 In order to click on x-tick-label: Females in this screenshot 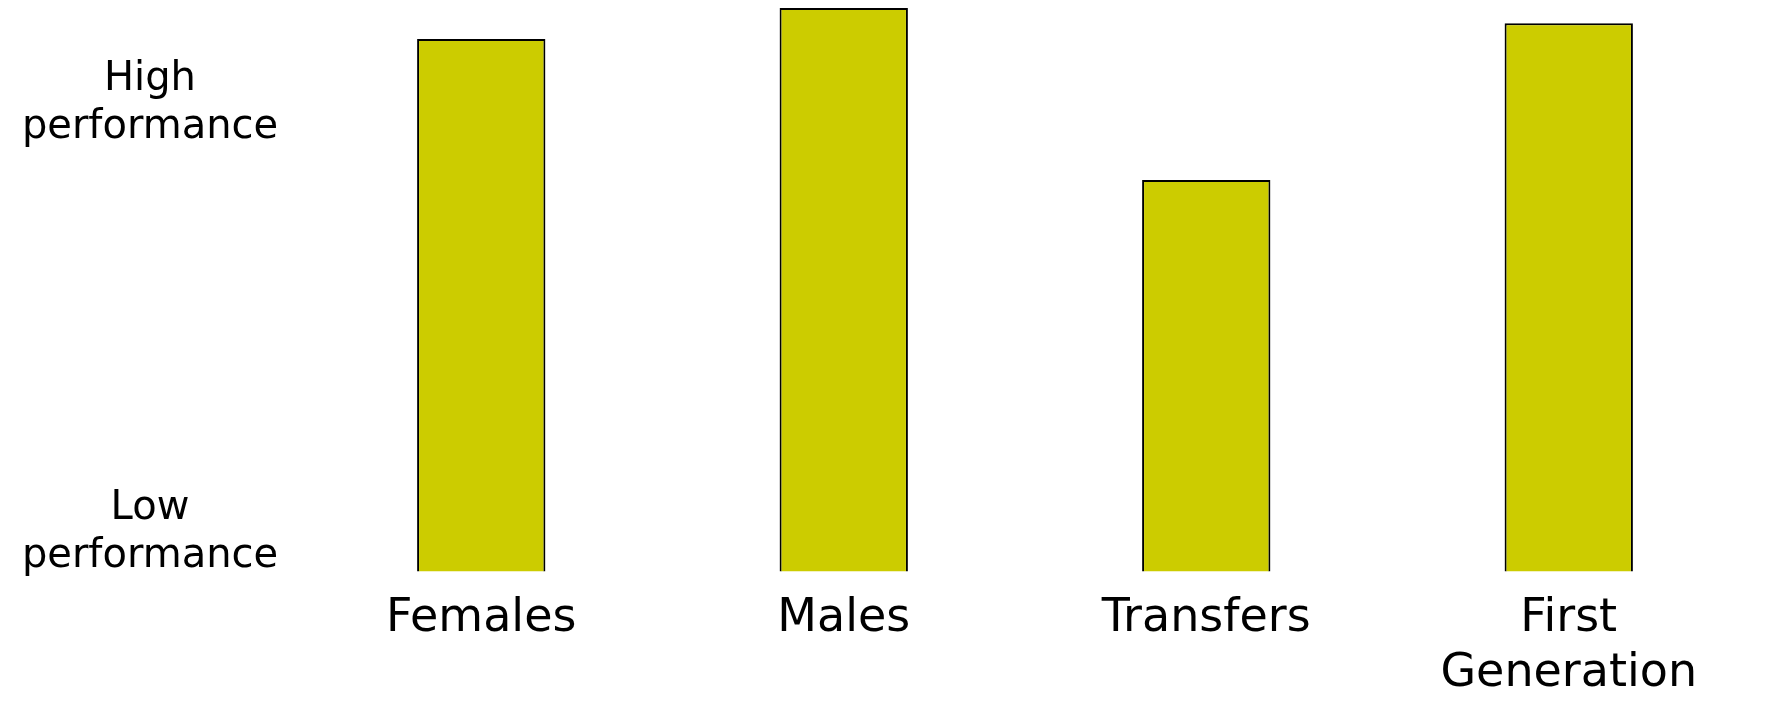, I will do `click(481, 615)`.